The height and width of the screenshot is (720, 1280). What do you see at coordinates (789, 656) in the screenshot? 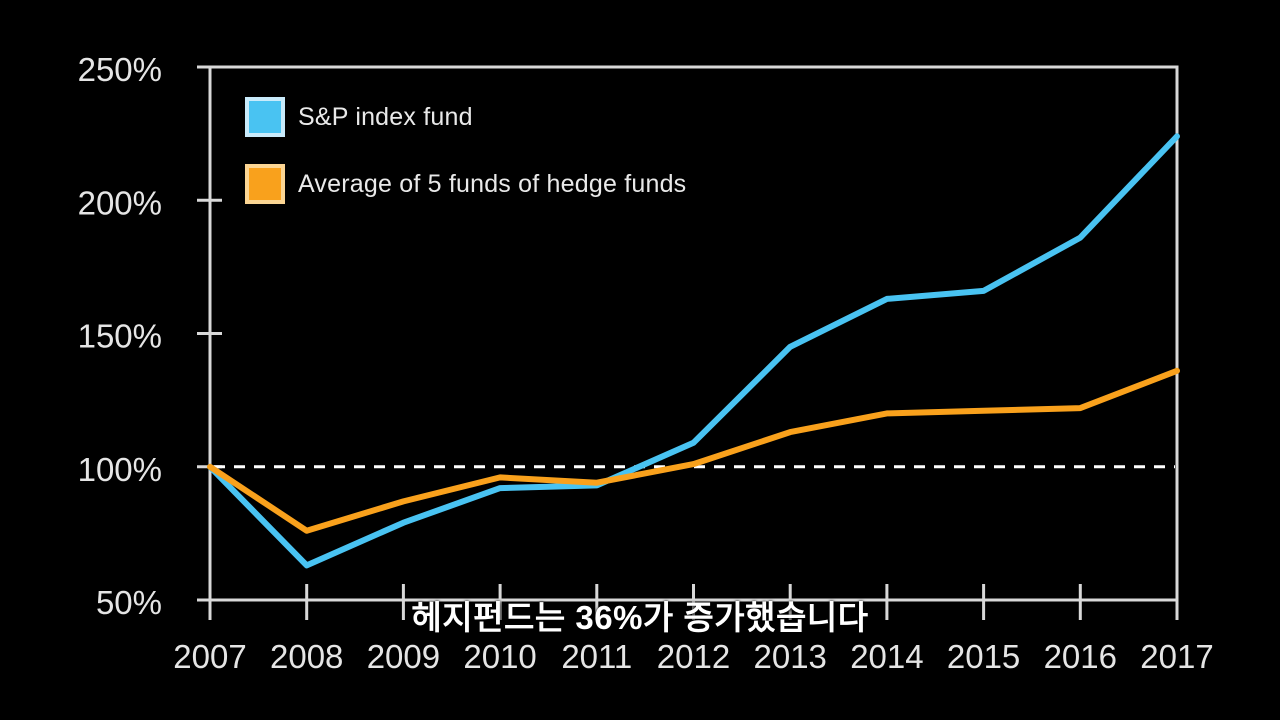
I see `x-axis-tick-label: 2013` at bounding box center [789, 656].